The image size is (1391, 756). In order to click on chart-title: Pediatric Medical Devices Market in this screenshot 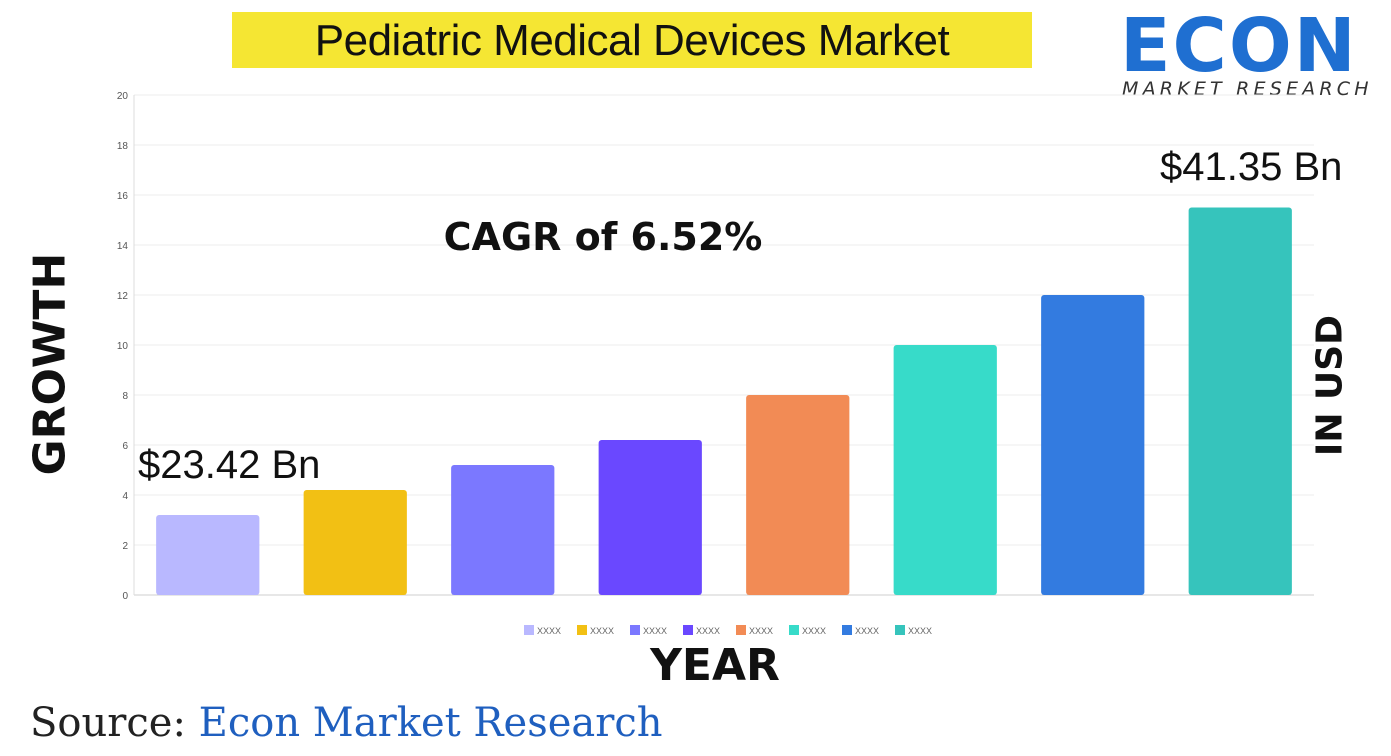, I will do `click(632, 40)`.